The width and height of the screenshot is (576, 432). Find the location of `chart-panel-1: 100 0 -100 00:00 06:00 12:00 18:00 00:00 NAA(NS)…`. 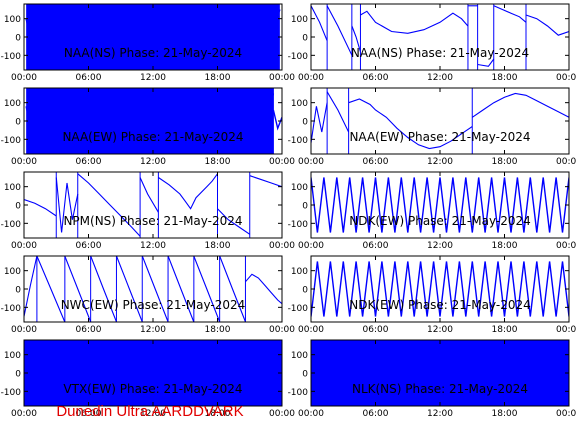

chart-panel-1: 100 0 -100 00:00 06:00 12:00 18:00 00:00 NAA(NS)… is located at coordinates (148, 43).